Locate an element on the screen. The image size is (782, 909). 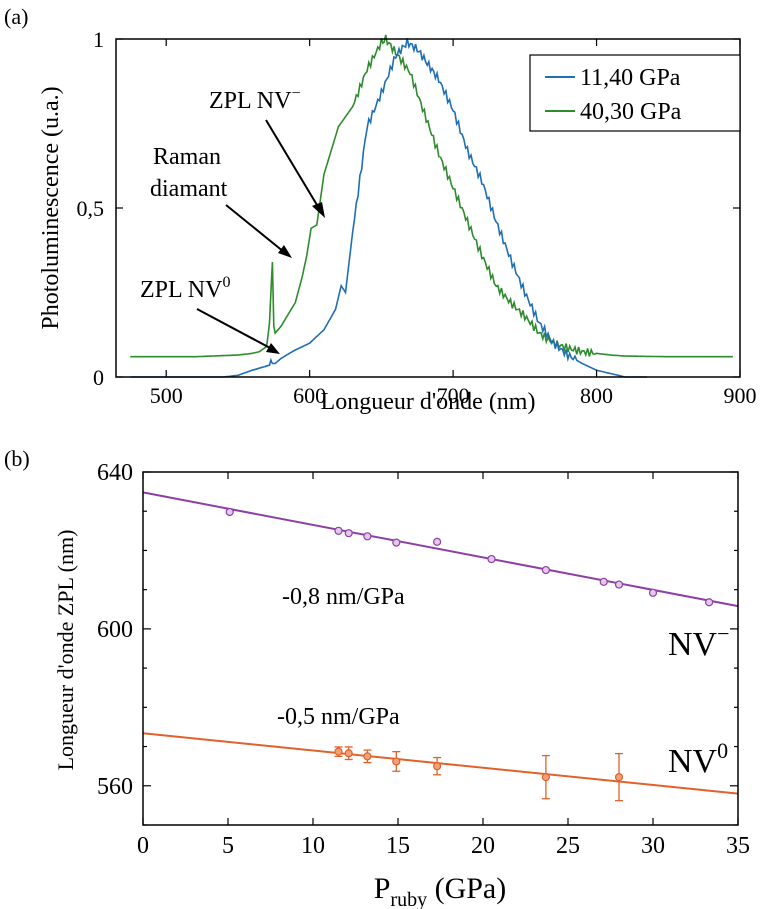
y-tick-label-b: 560 is located at coordinates (115, 787).